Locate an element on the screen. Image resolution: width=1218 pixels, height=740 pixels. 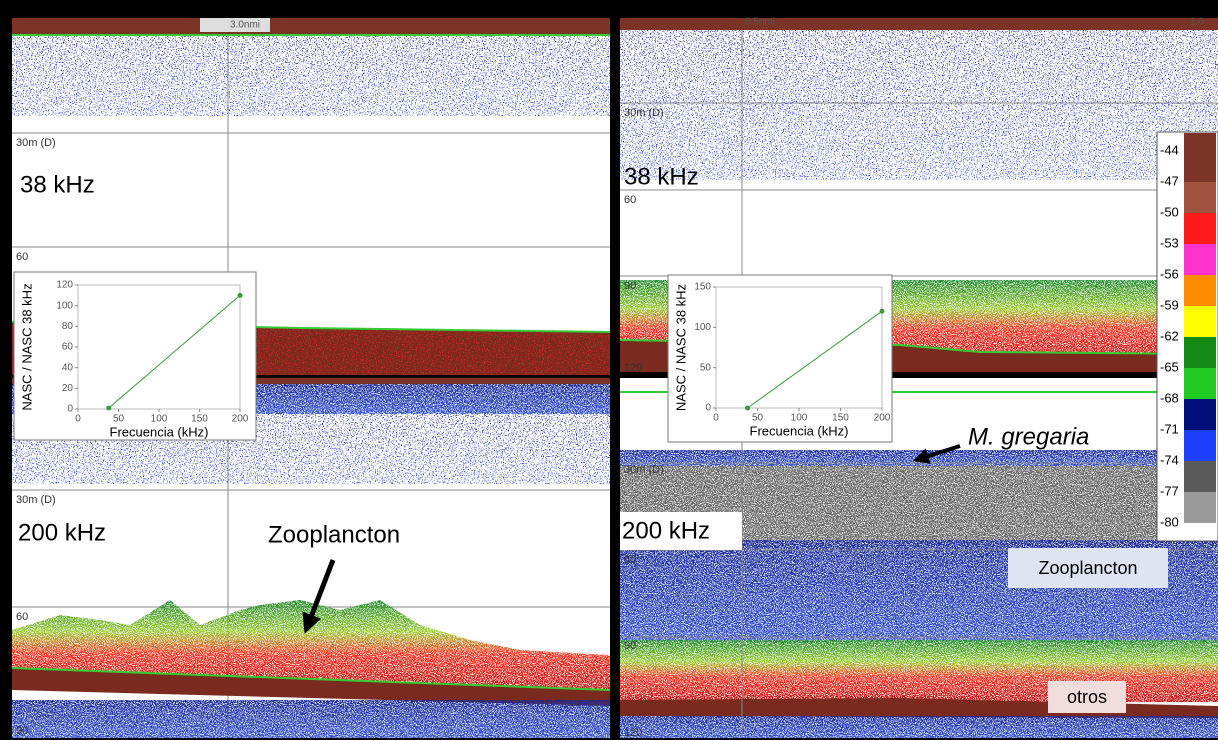
y-tick-label: 80 is located at coordinates (68, 326).